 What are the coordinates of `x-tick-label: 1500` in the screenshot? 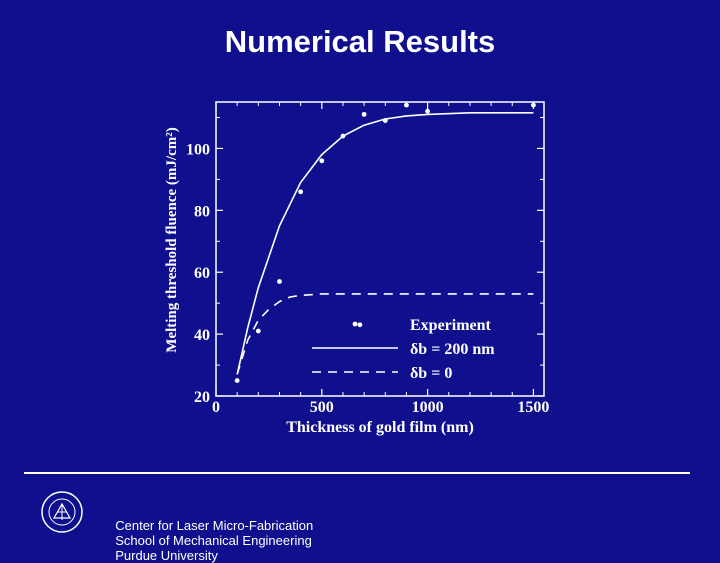 It's located at (533, 407).